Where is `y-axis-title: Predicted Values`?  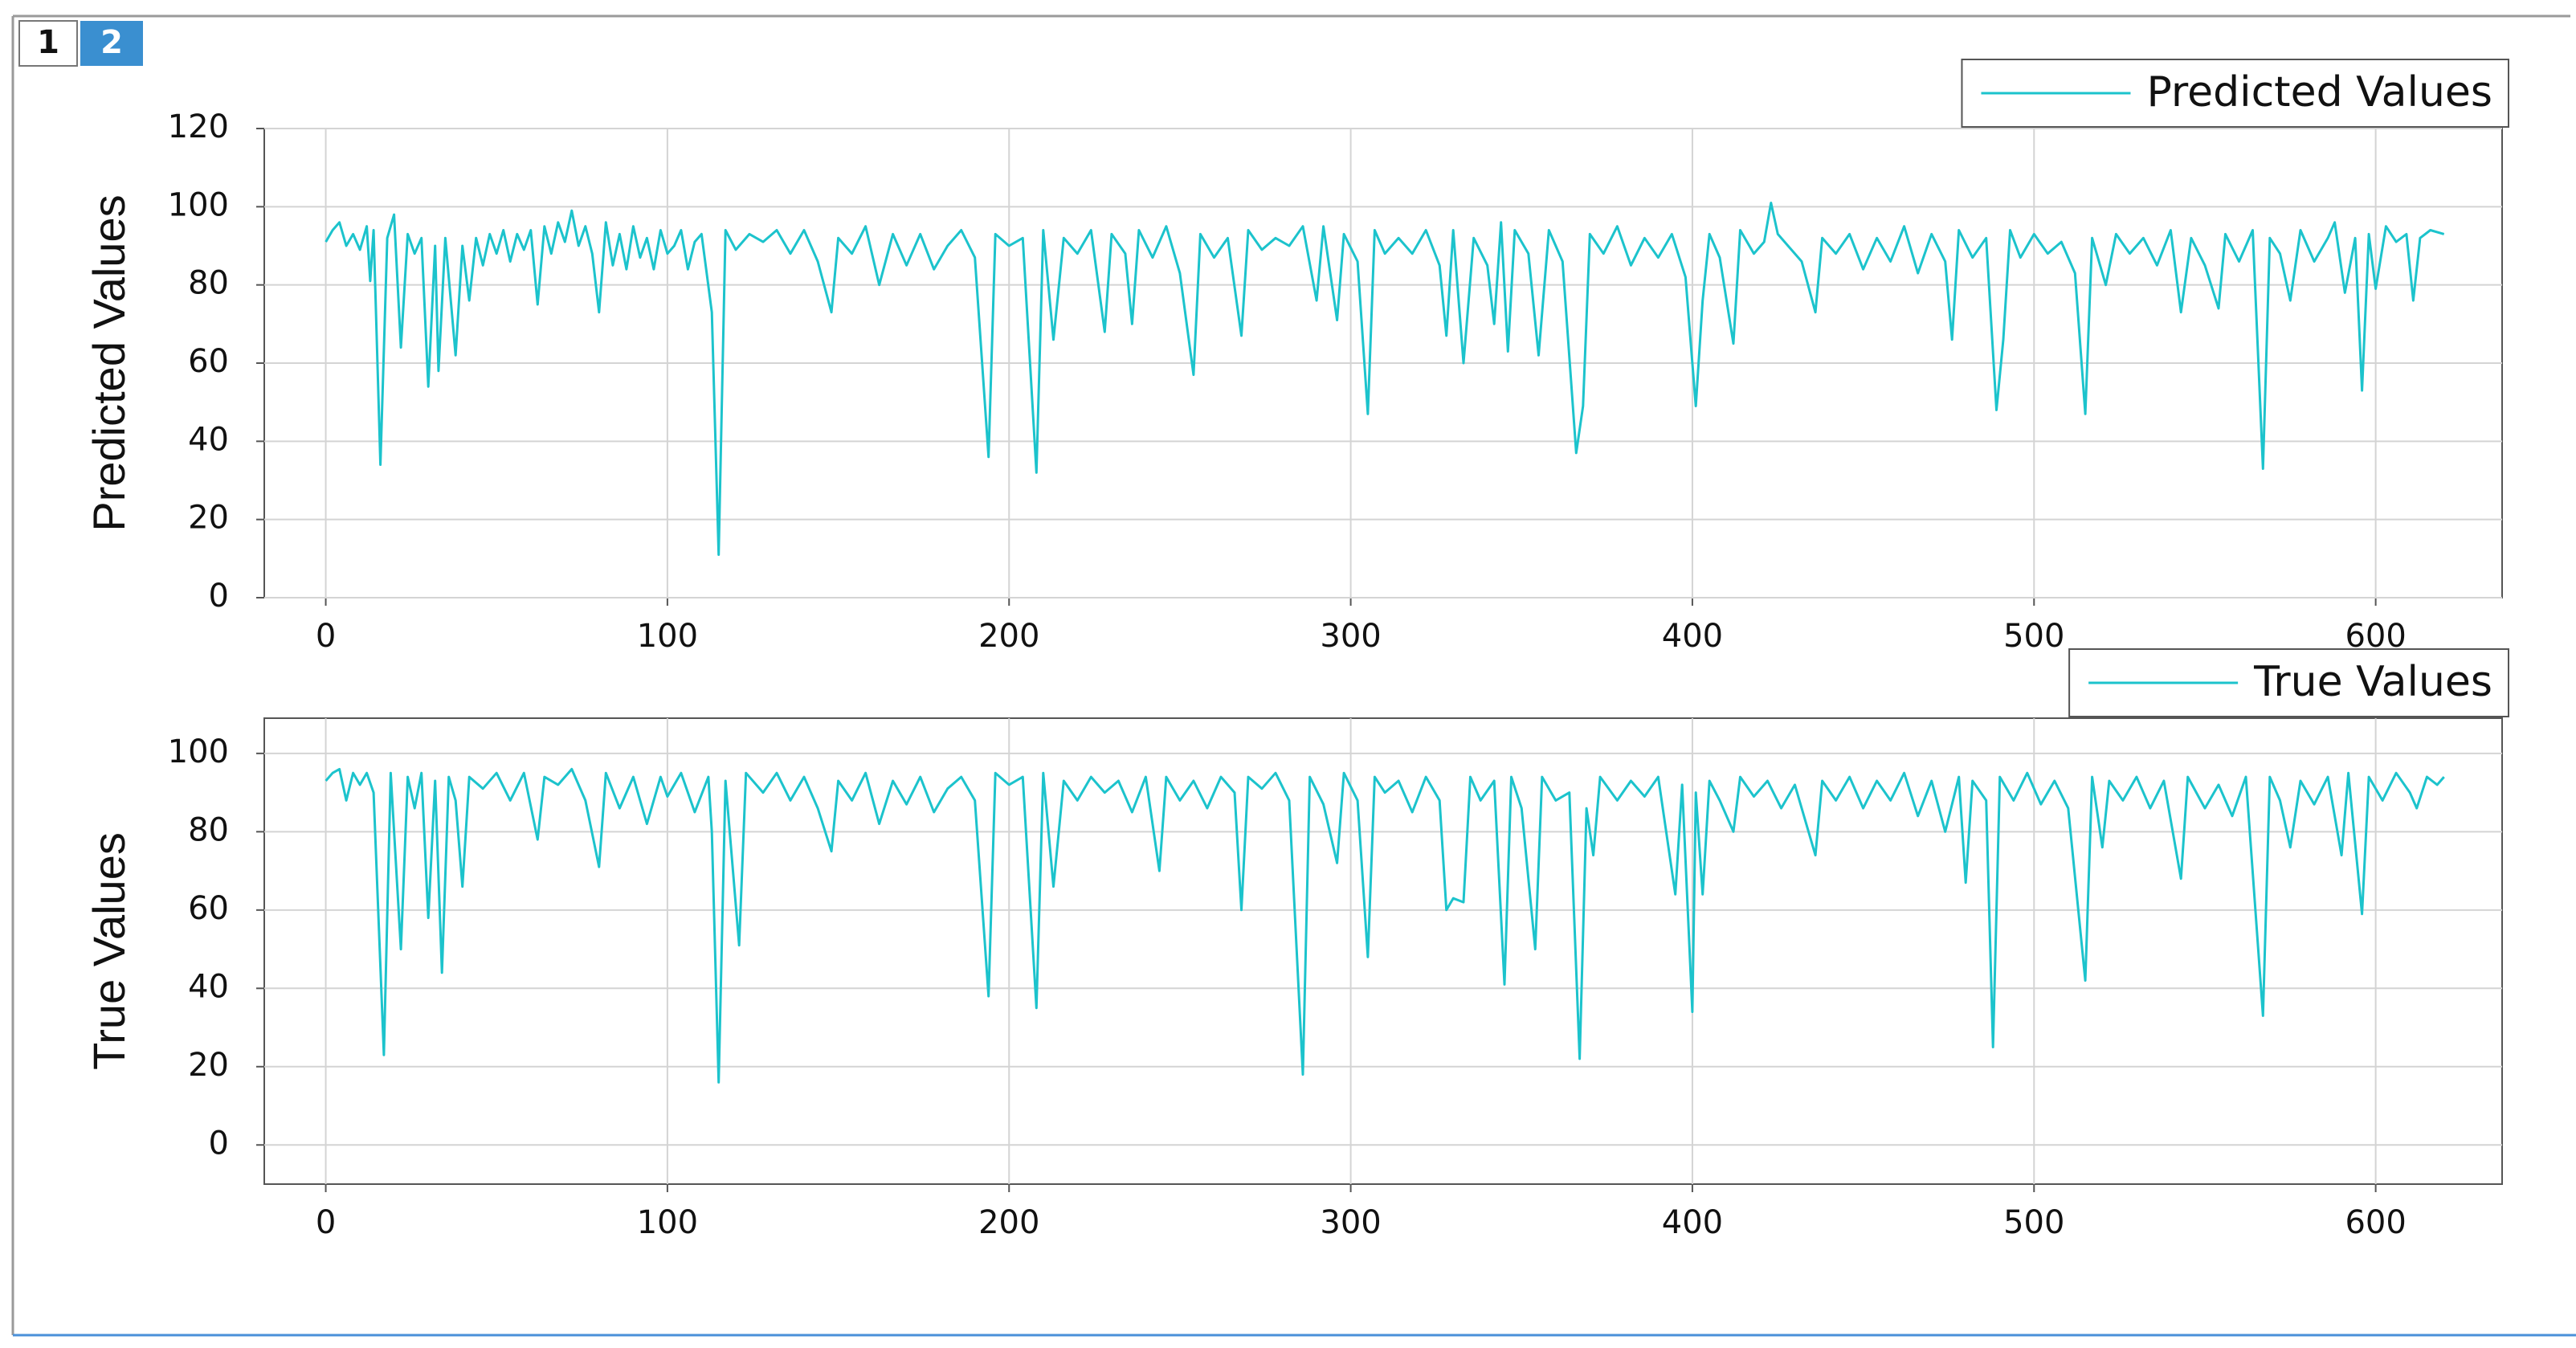
y-axis-title: Predicted Values is located at coordinates (109, 362).